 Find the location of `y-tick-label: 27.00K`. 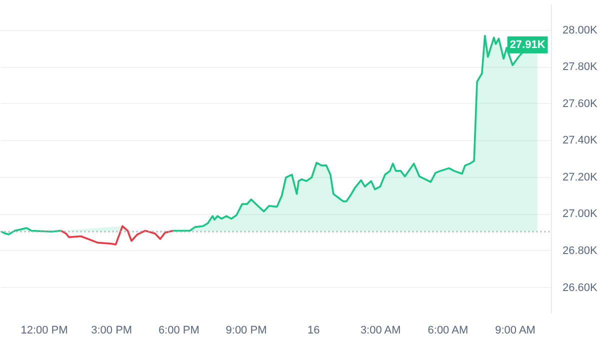

y-tick-label: 27.00K is located at coordinates (580, 214).